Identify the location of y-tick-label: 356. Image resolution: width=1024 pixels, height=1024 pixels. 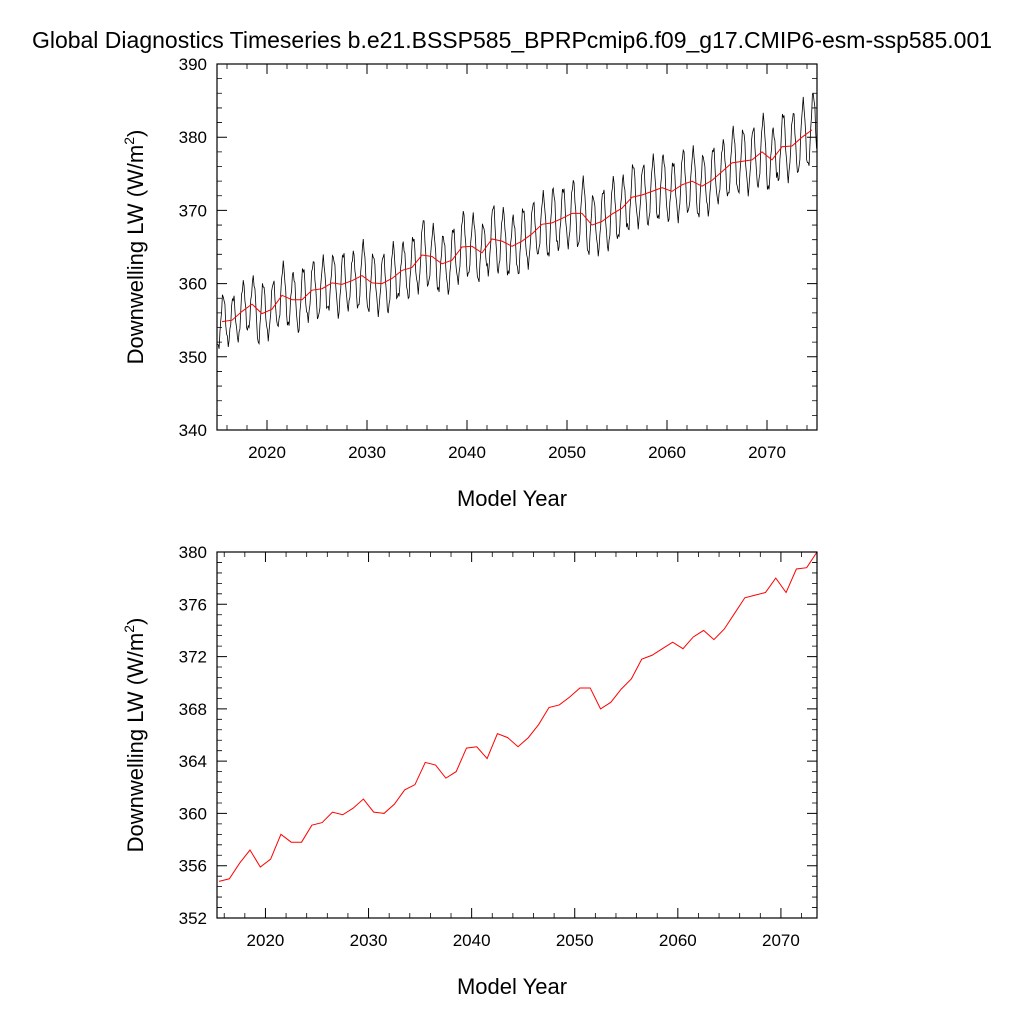
(193, 866).